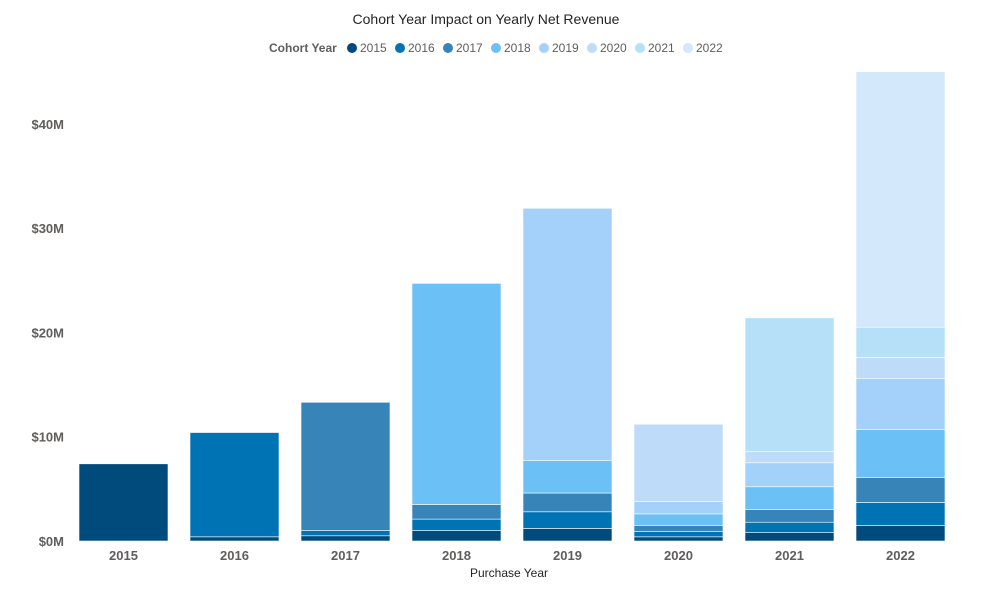 The image size is (989, 598). Describe the element at coordinates (678, 508) in the screenshot. I see `bar-segment-2020-cohort-2019` at that location.